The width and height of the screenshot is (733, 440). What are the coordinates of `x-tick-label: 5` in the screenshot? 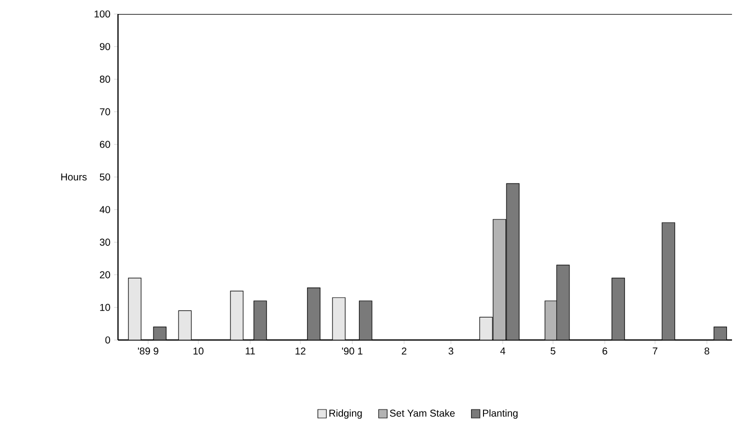 It's located at (553, 351).